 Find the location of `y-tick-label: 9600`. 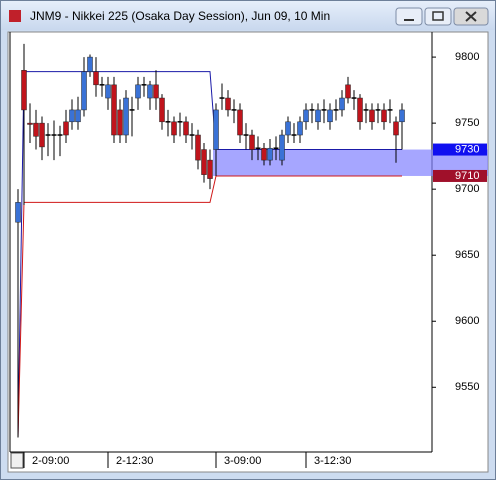

y-tick-label: 9600 is located at coordinates (467, 321).